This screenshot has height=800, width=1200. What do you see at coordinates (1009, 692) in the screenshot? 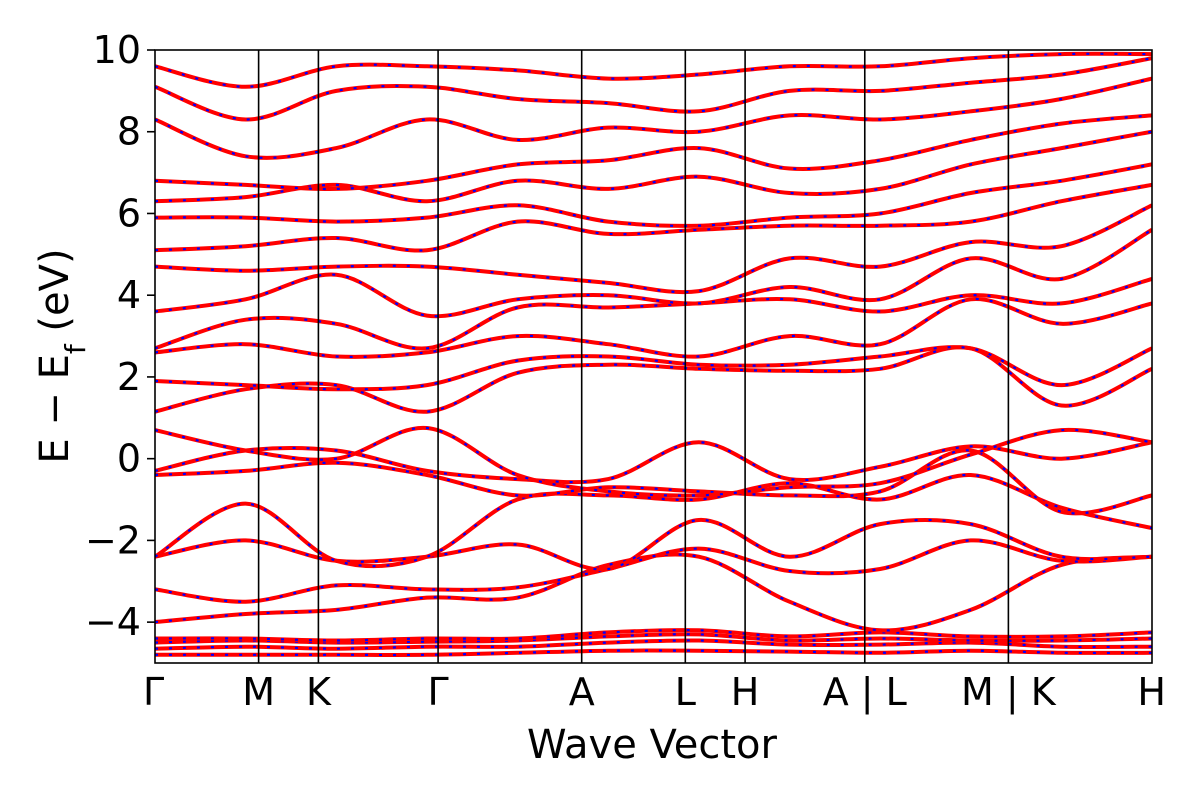
I see `x-tick-label-8: M | K` at bounding box center [1009, 692].